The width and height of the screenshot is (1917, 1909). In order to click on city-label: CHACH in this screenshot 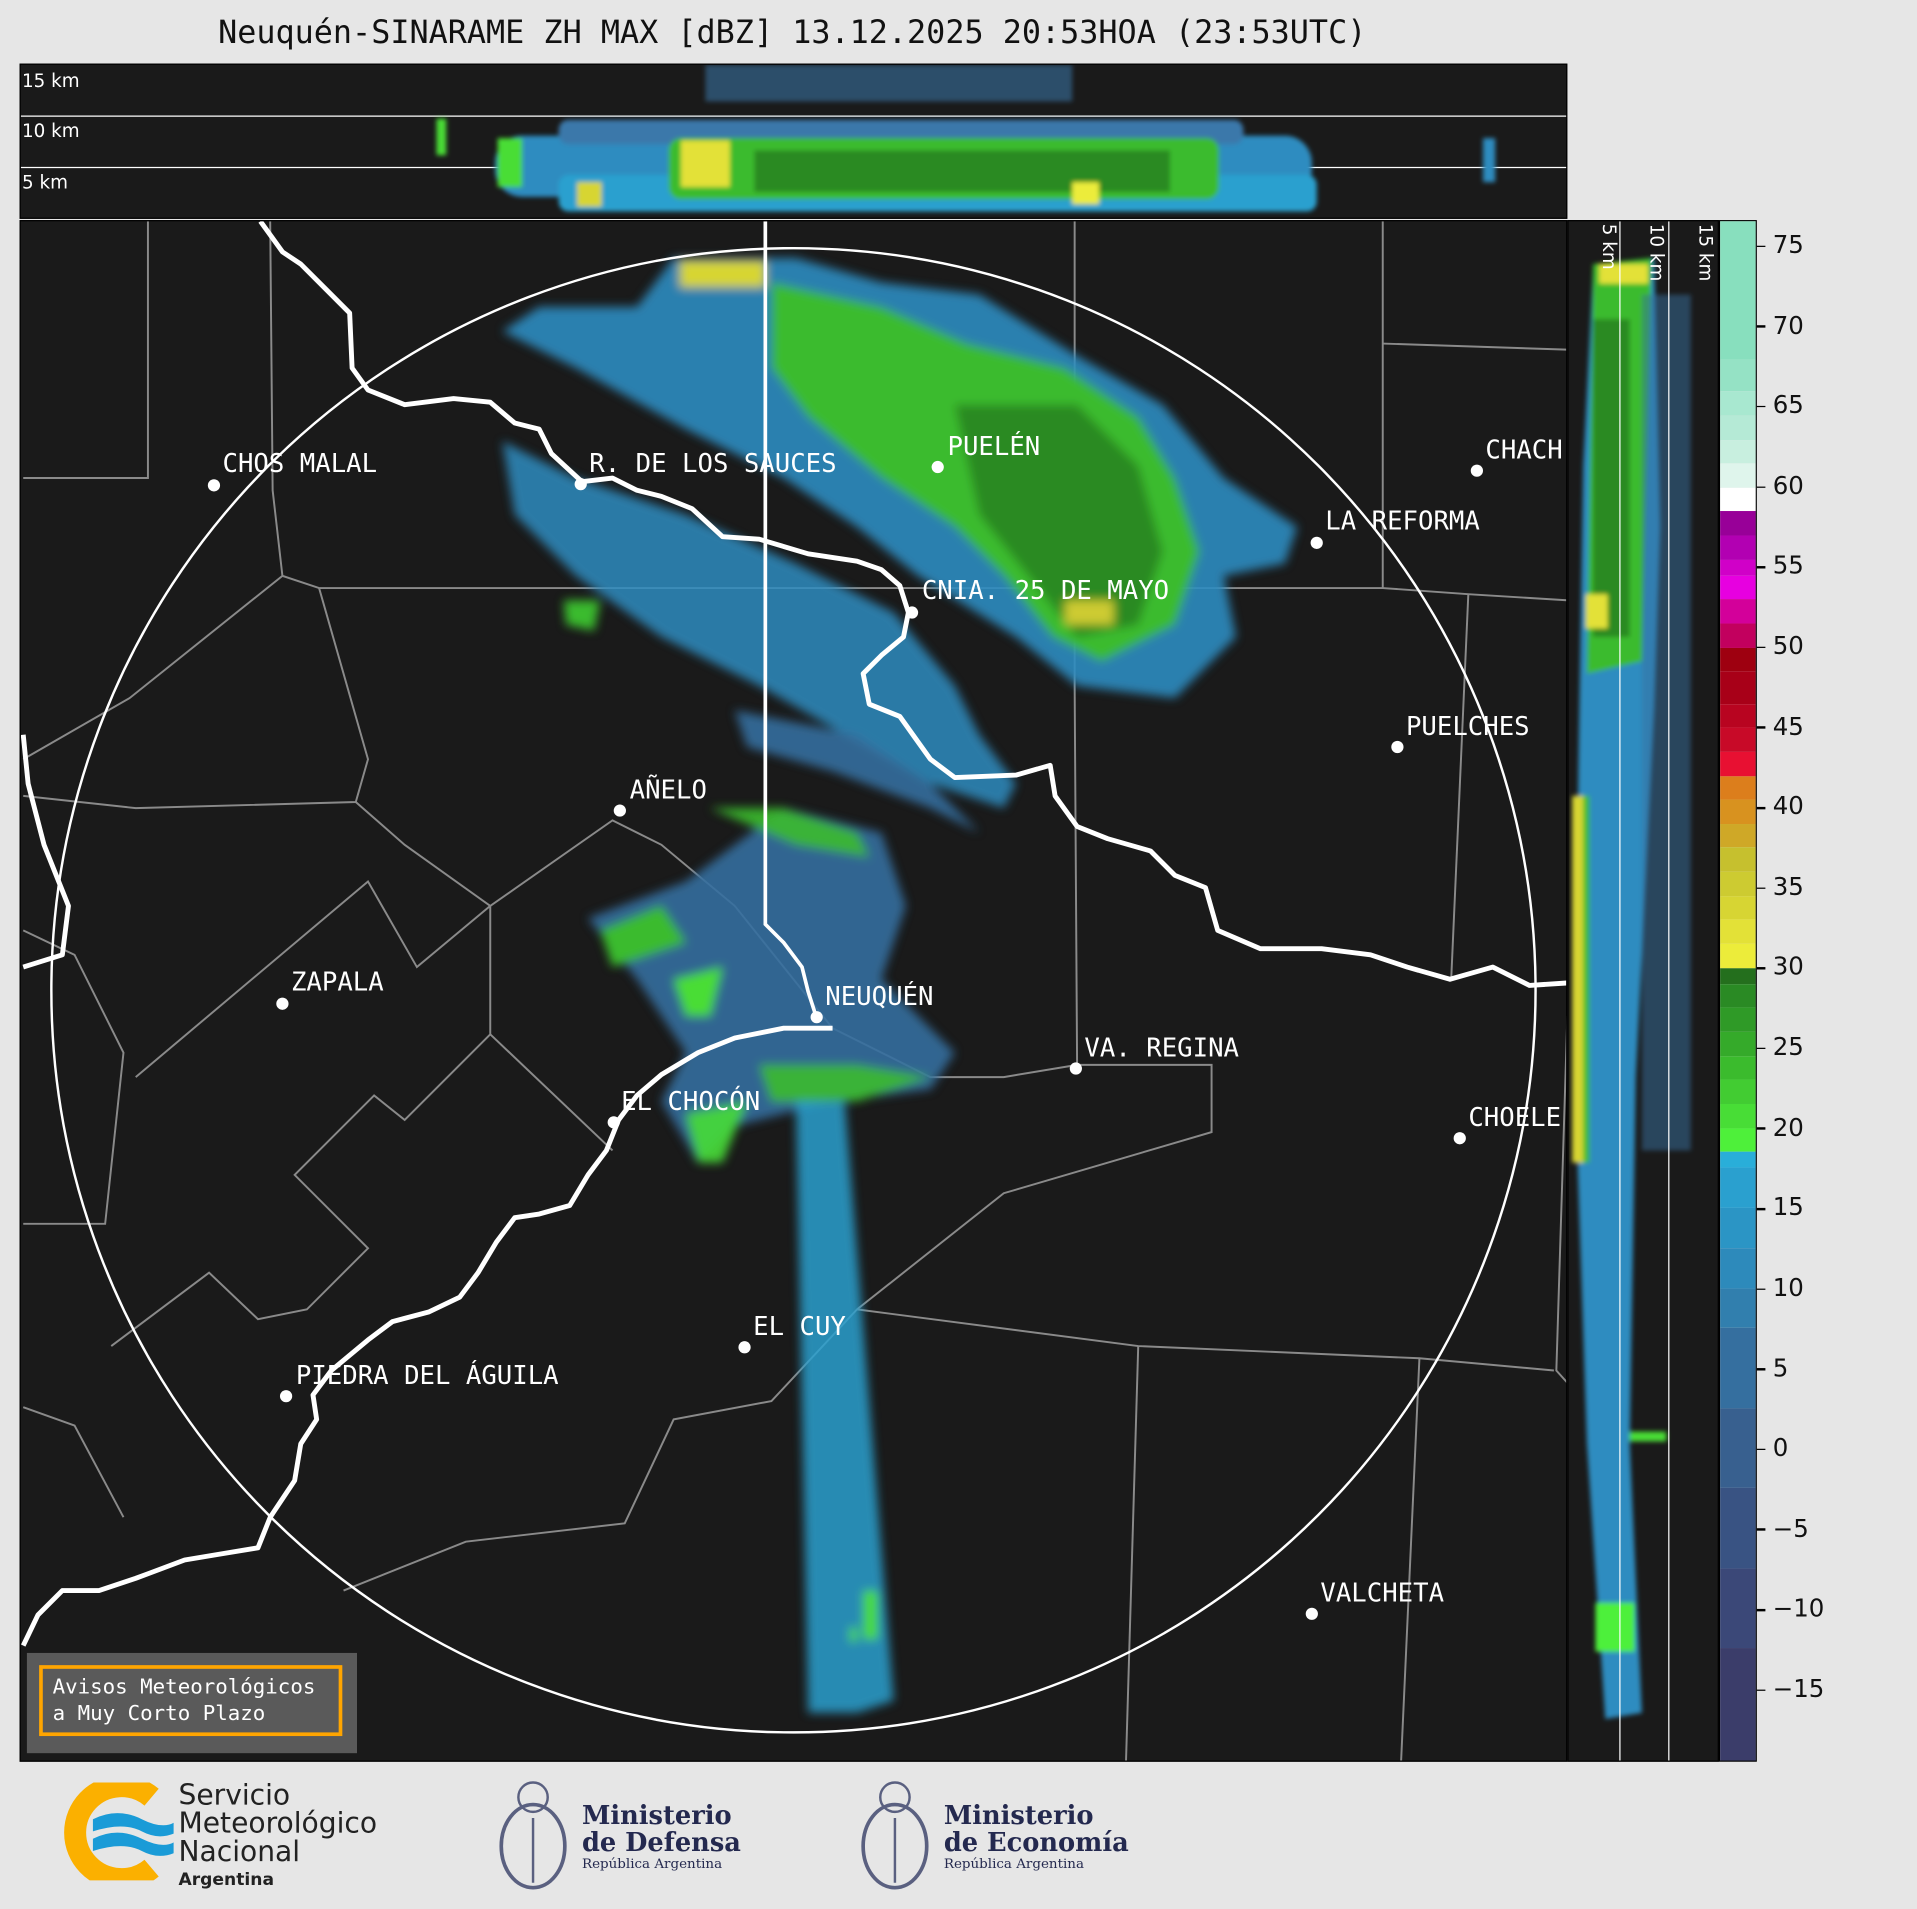, I will do `click(1524, 450)`.